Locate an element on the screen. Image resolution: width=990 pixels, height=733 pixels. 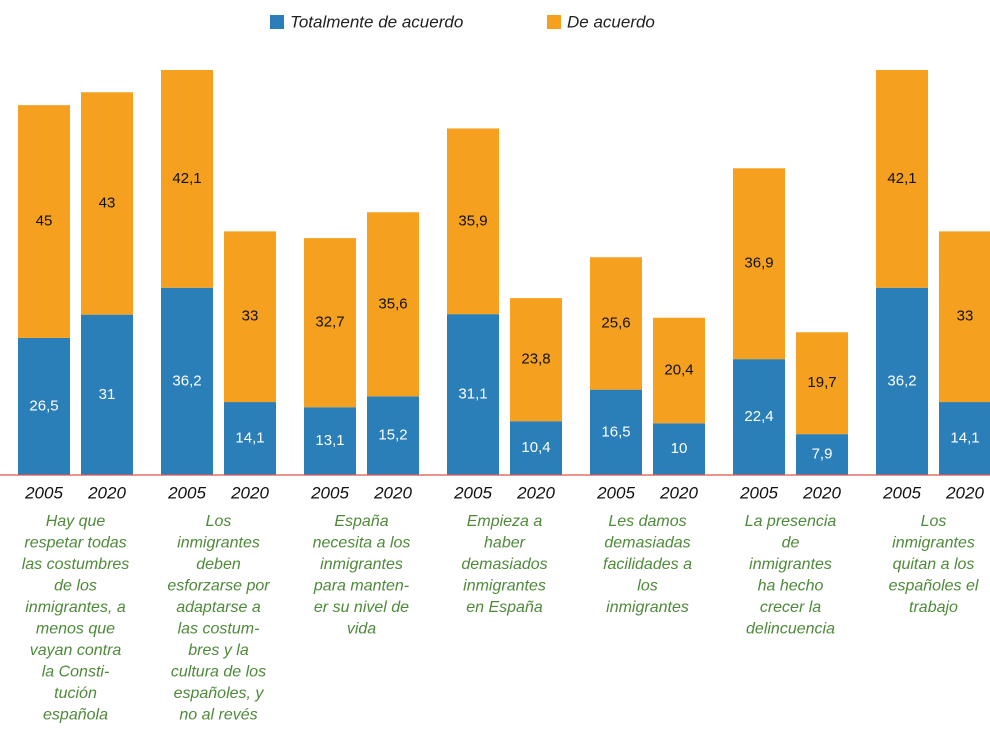
value-label: 7,9 is located at coordinates (822, 454).